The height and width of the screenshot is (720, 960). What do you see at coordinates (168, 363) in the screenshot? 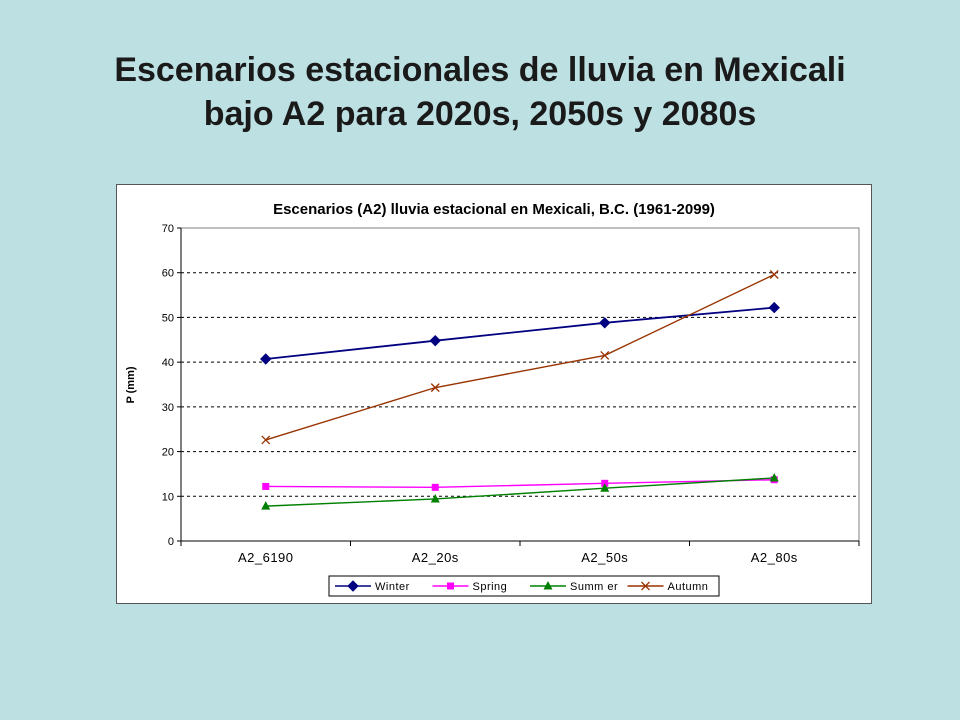
I see `y-tick-label-40: 40` at bounding box center [168, 363].